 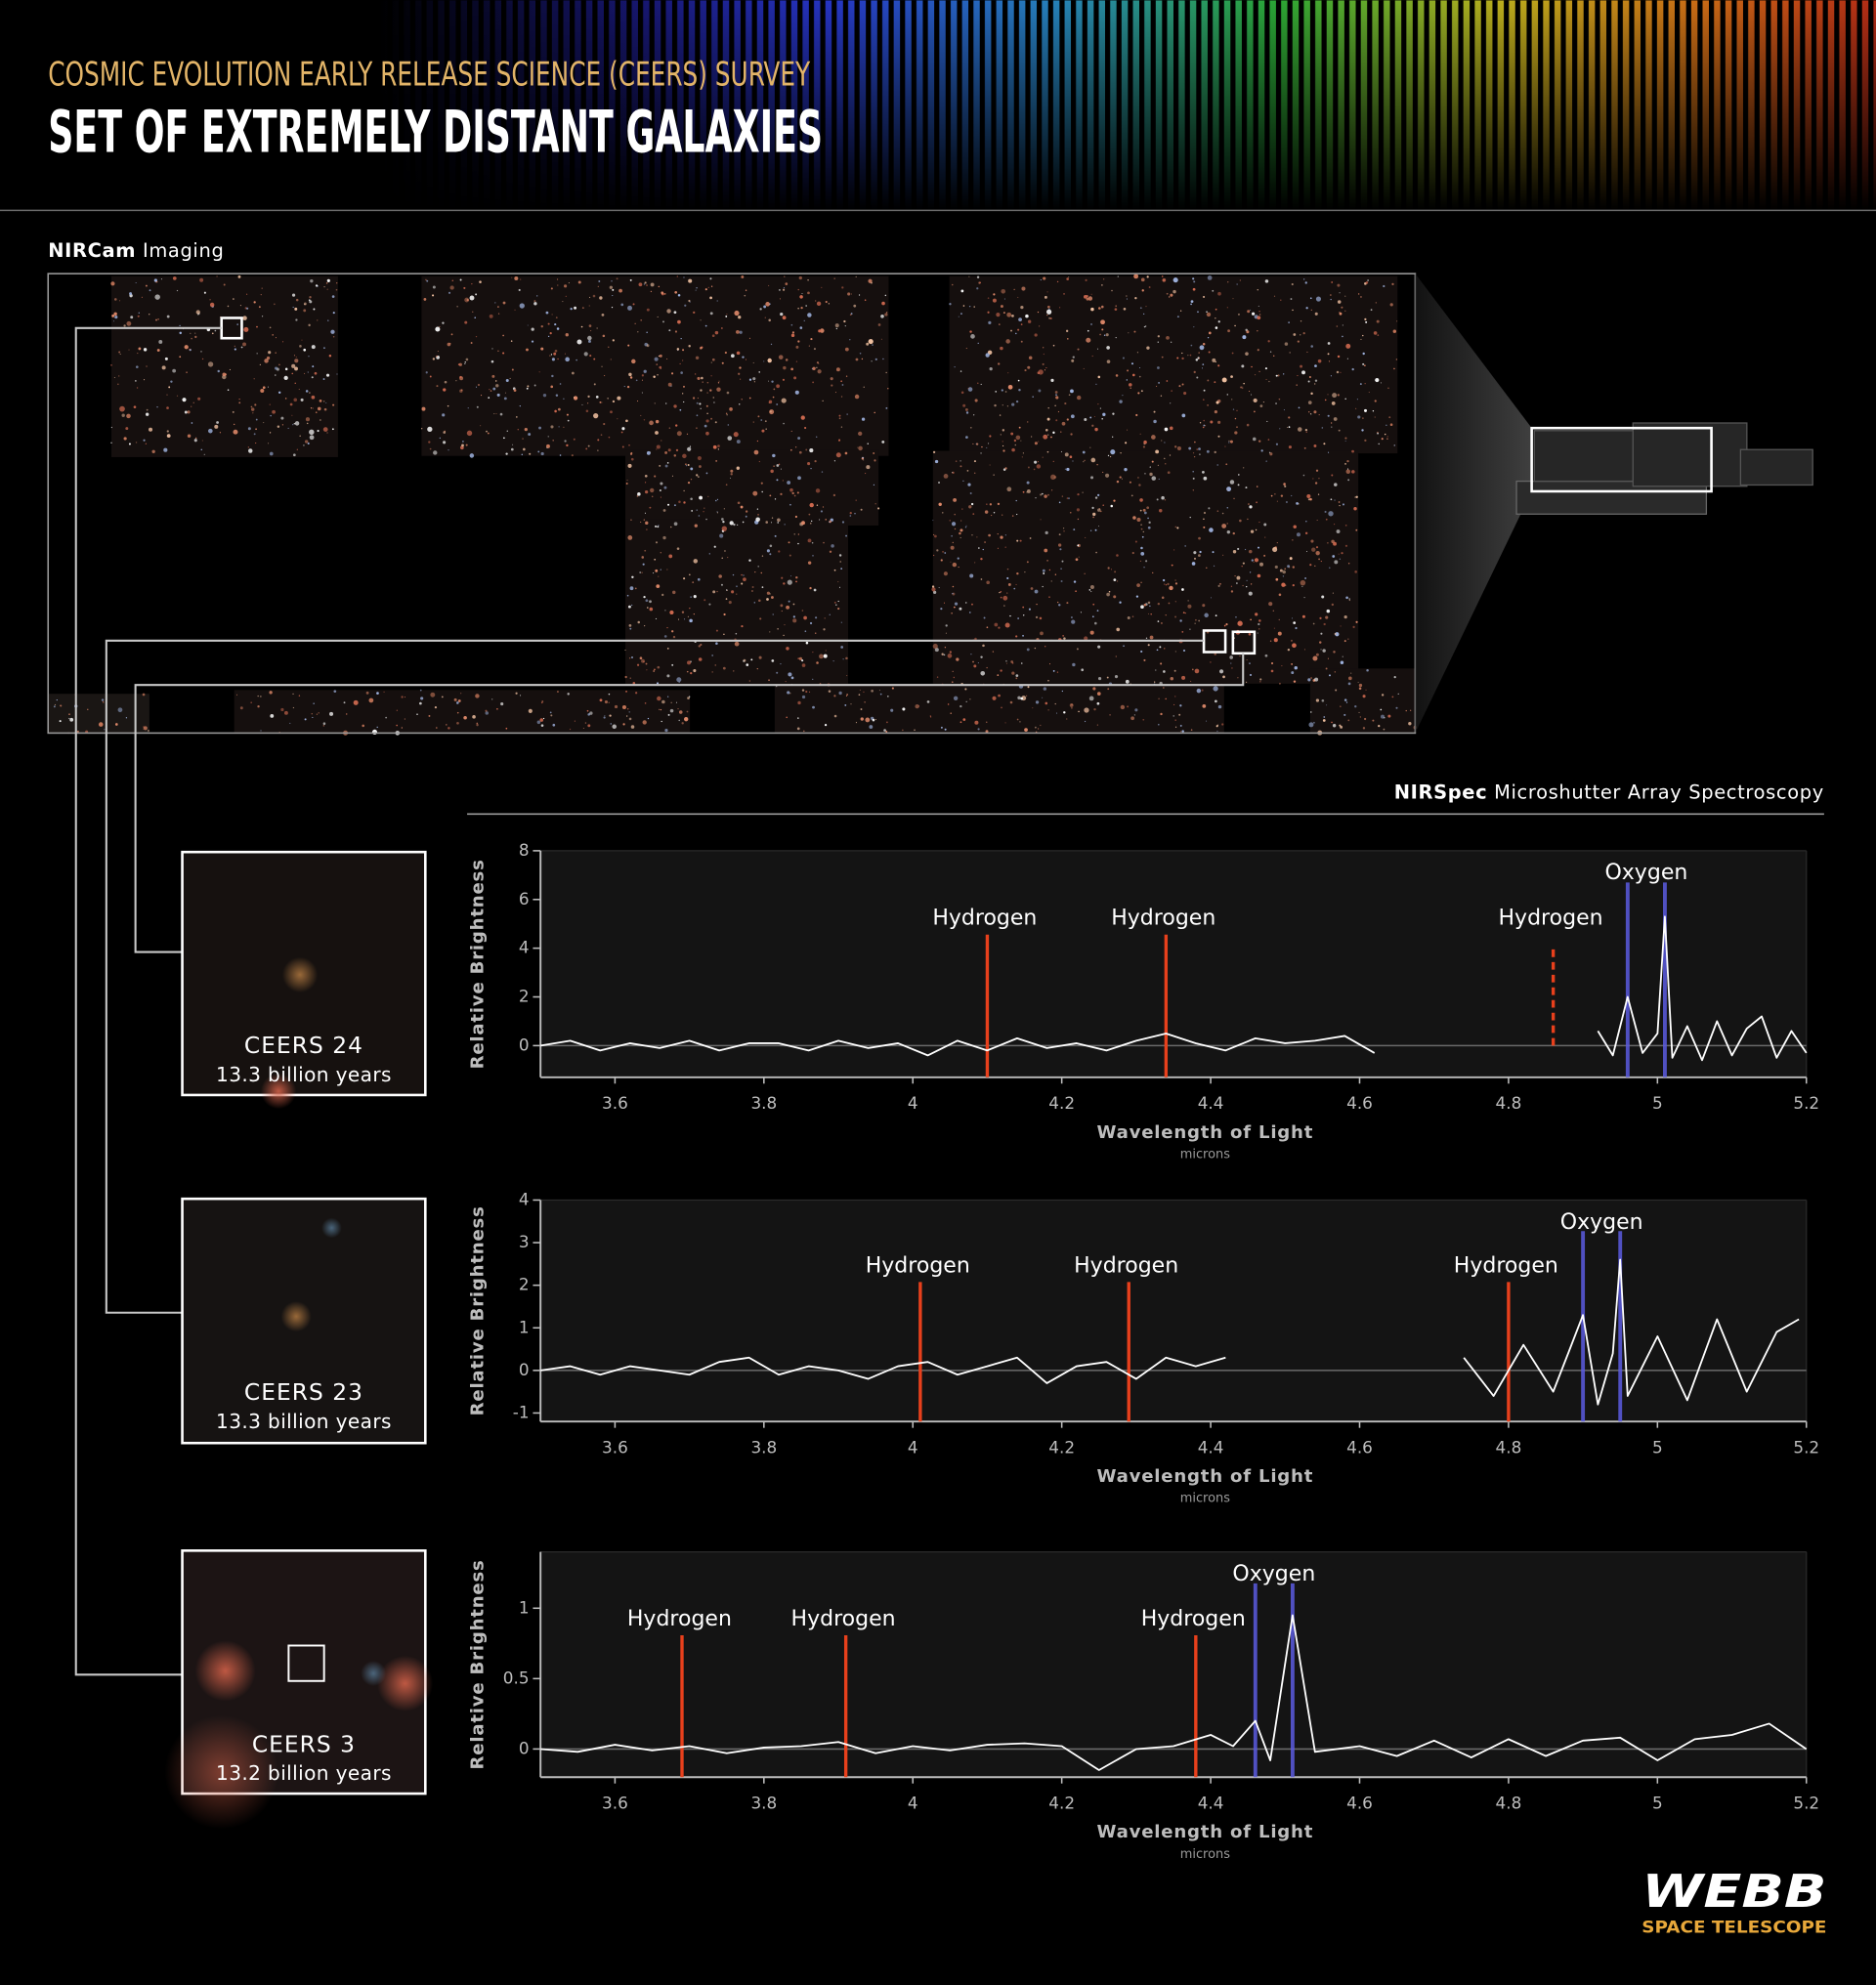 I want to click on logo-sub: SPACE TELESCOPE, so click(x=1734, y=1926).